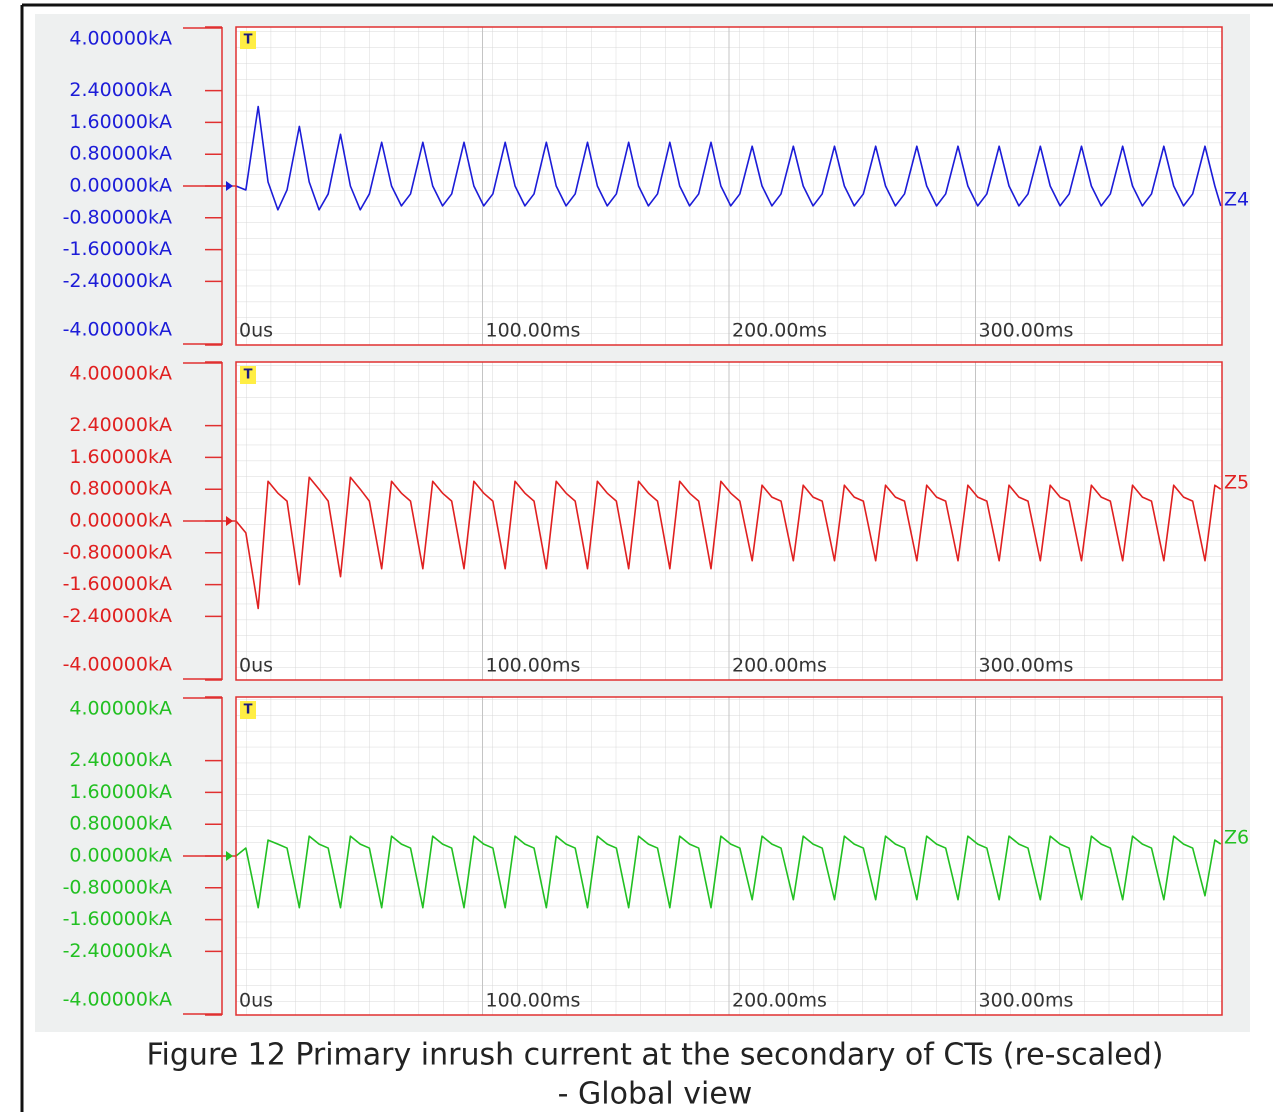 The width and height of the screenshot is (1273, 1116). I want to click on caption: - Global view, so click(655, 1094).